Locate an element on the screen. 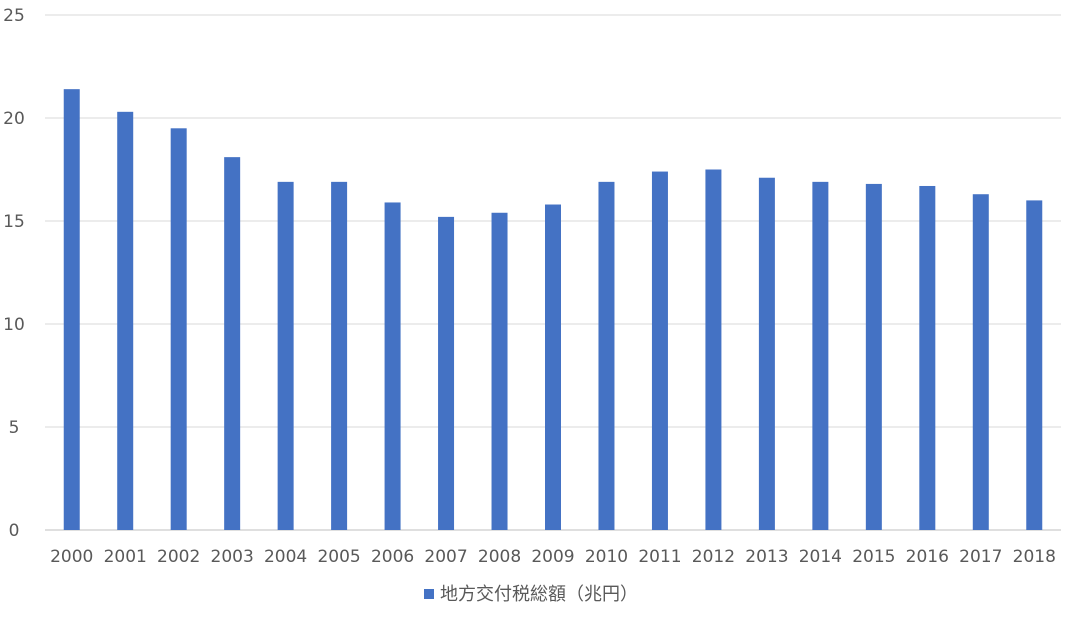 The width and height of the screenshot is (1067, 617). bar-2001 is located at coordinates (125, 320).